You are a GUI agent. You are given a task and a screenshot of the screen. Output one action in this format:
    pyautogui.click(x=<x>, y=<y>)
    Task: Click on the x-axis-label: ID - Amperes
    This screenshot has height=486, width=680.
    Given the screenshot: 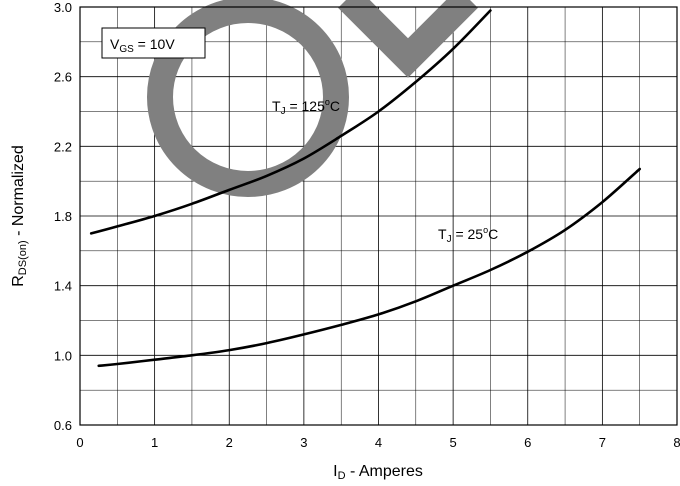 What is the action you would take?
    pyautogui.click(x=378, y=472)
    